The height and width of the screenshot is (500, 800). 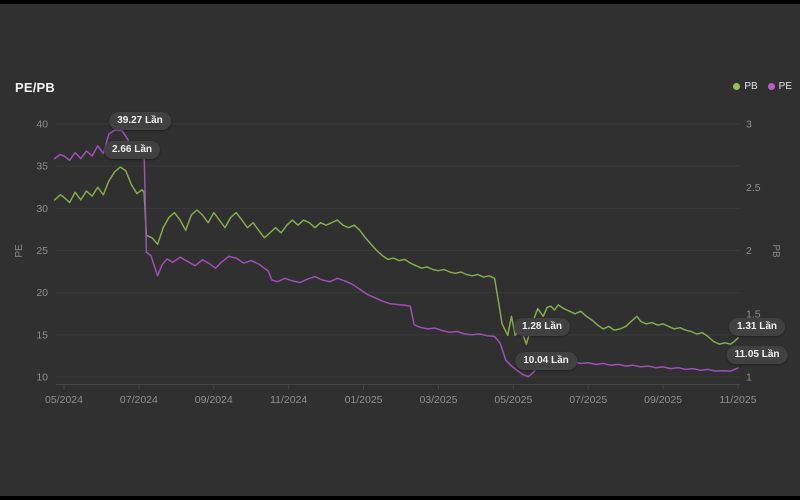 What do you see at coordinates (542, 327) in the screenshot?
I see `annotation-pill: 1.28 Lần` at bounding box center [542, 327].